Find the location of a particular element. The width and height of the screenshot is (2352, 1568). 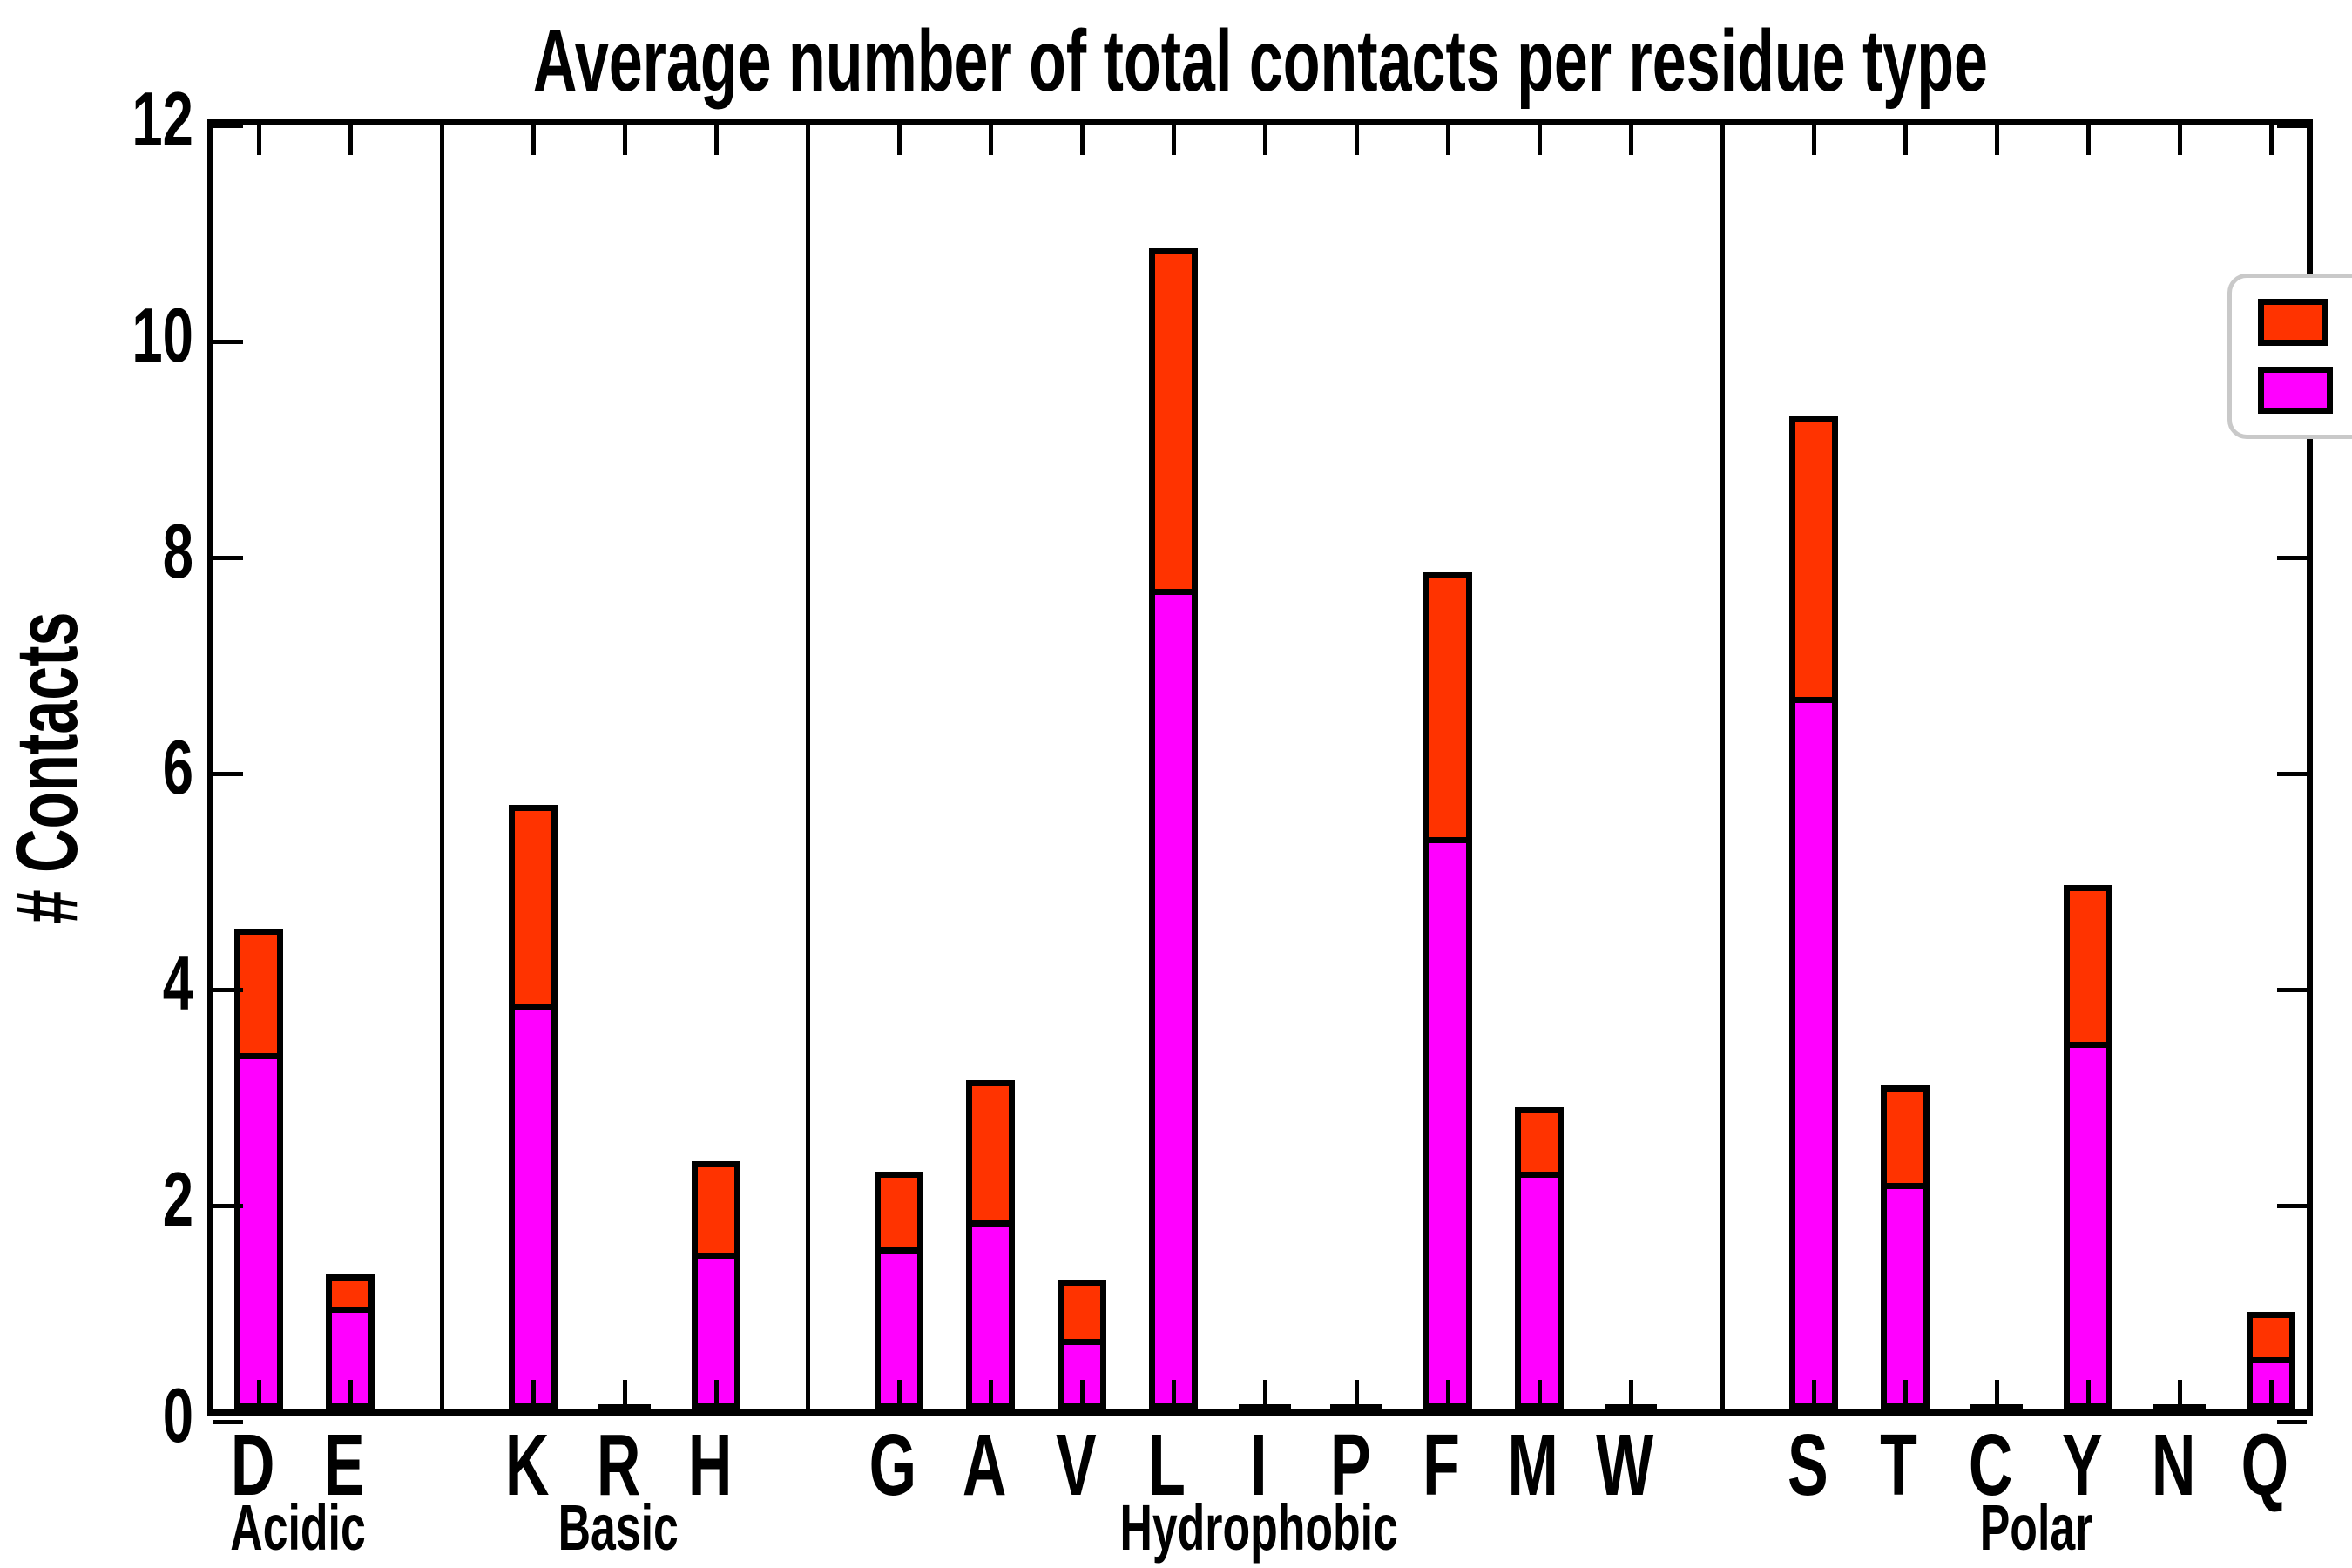

x-label-V: V is located at coordinates (1076, 1465).